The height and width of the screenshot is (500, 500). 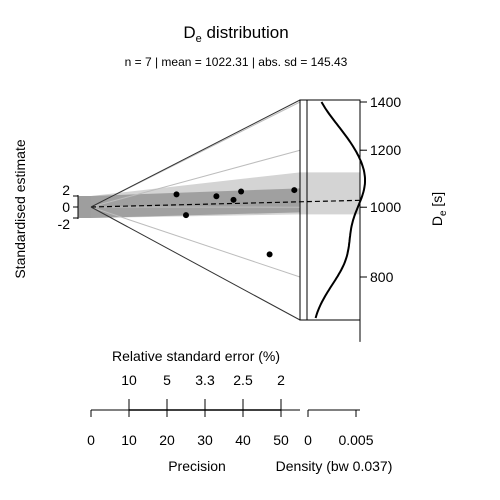 I want to click on density-tick-label-0.005: 0.005, so click(x=355, y=440).